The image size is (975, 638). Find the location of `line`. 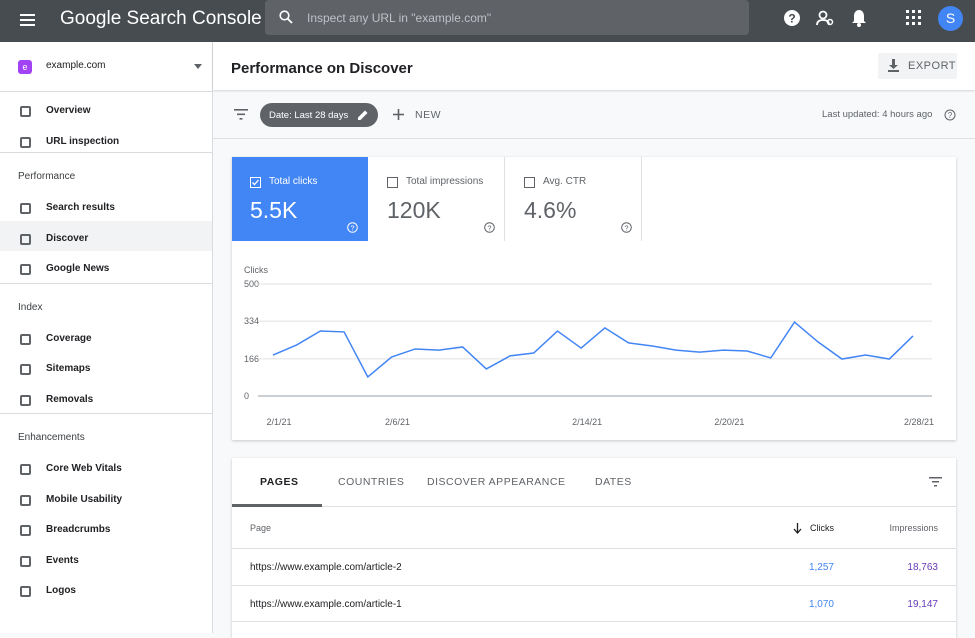

line is located at coordinates (593, 349).